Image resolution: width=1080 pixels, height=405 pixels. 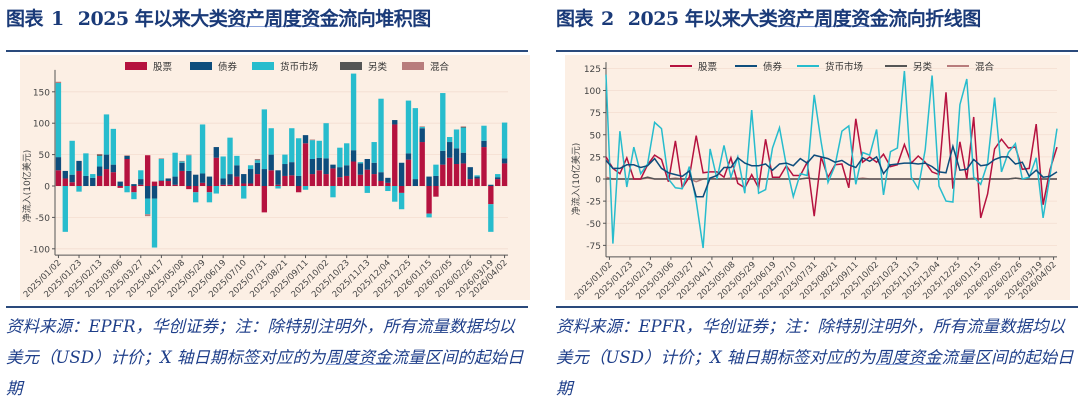 I want to click on y-tick-label: -75, so click(x=593, y=247).